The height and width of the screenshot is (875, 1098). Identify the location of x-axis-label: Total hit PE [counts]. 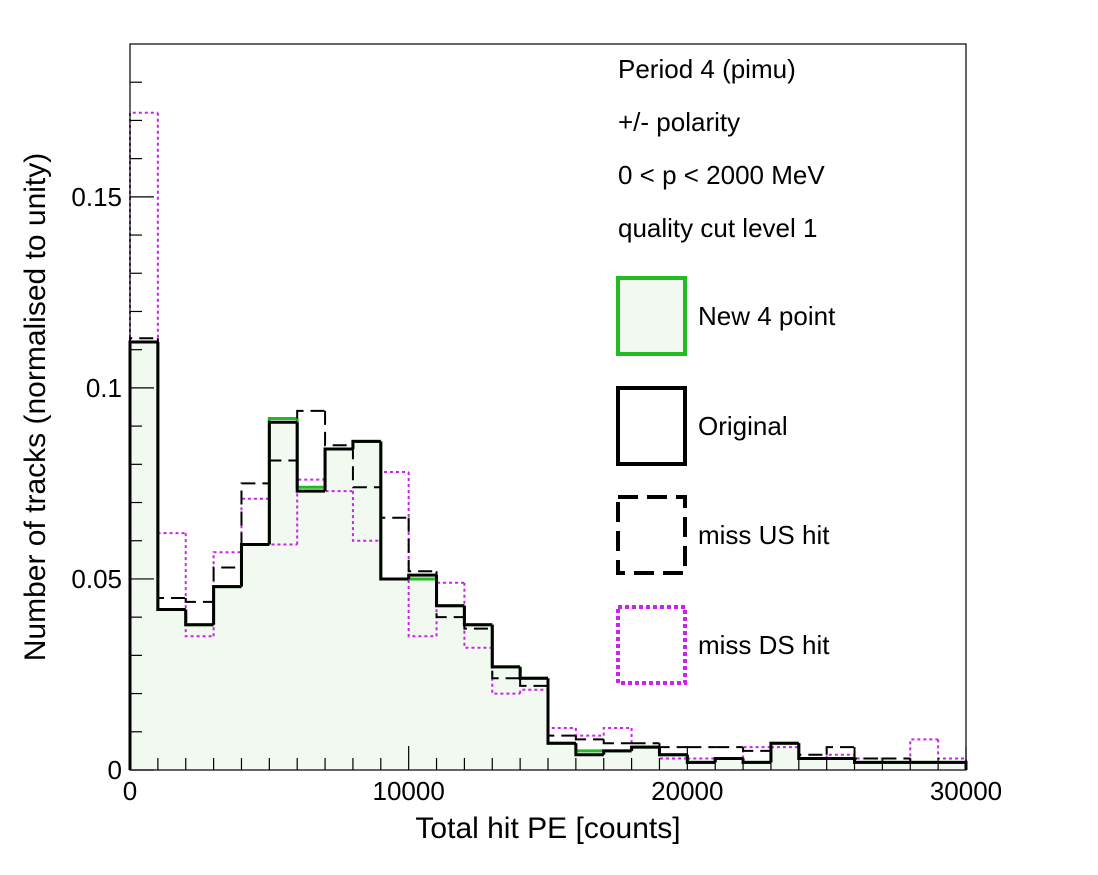
(547, 828).